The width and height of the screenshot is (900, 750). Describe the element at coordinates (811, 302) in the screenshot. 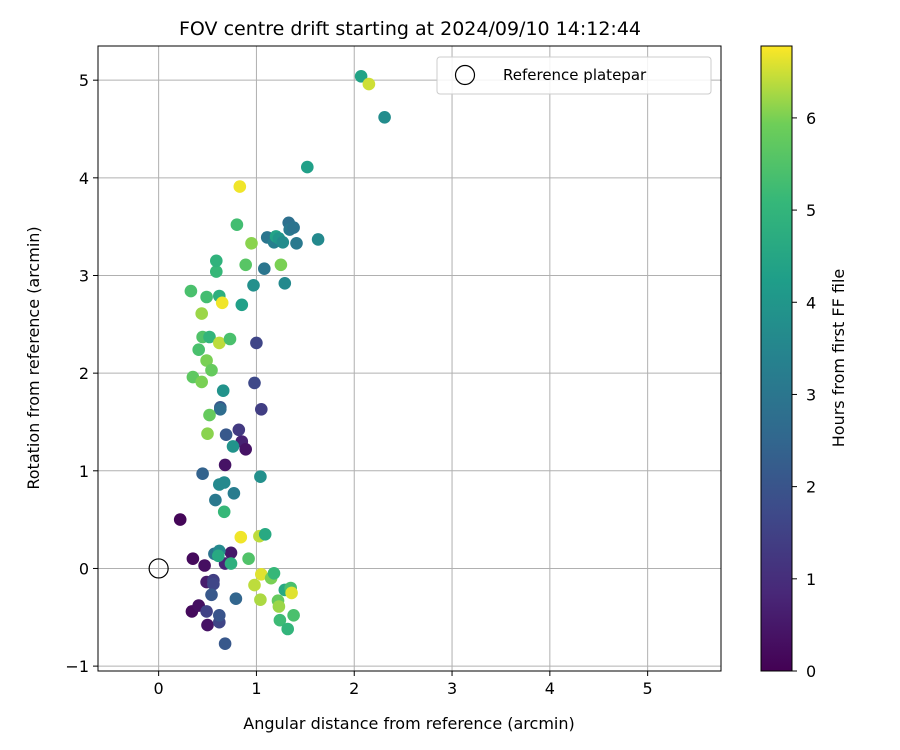

I see `colorbar-tick-label: 4` at that location.